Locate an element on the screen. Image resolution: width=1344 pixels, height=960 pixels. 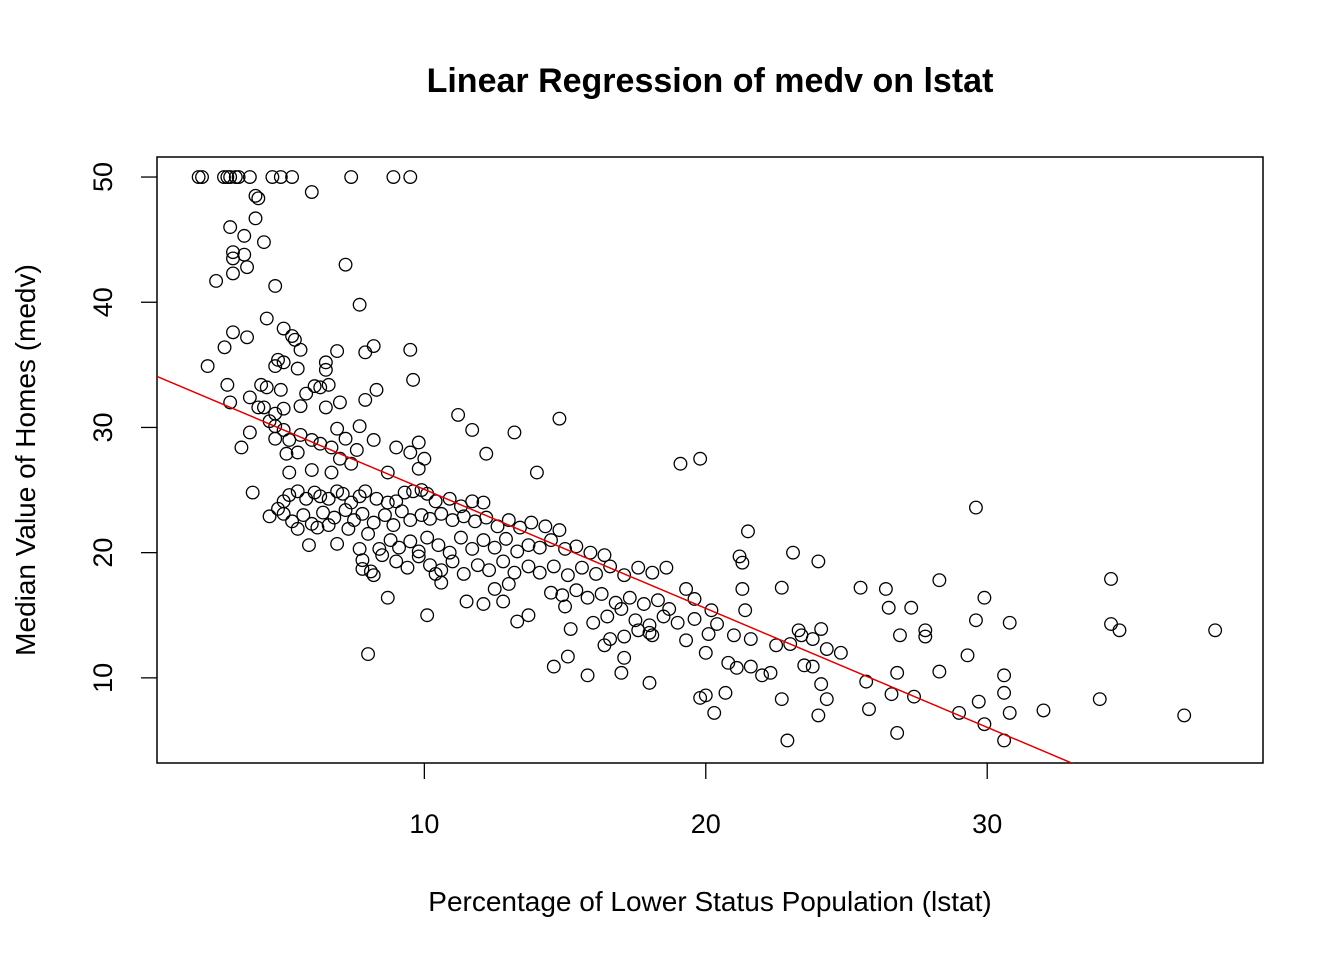
y-tick-label-10: 10 is located at coordinates (103, 678).